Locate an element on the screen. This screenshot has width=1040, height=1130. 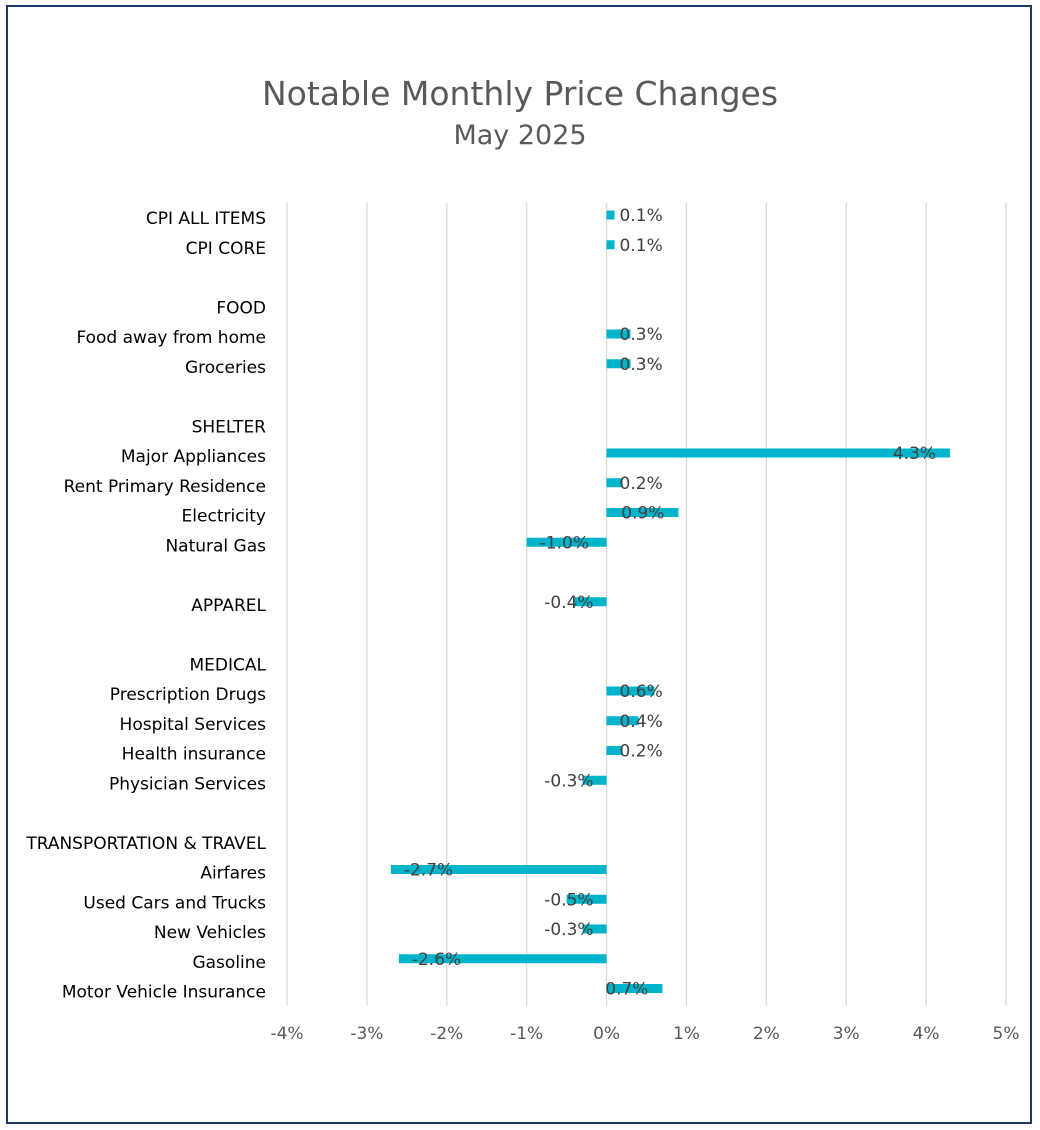
category-label: Rent Primary Residence is located at coordinates (165, 487).